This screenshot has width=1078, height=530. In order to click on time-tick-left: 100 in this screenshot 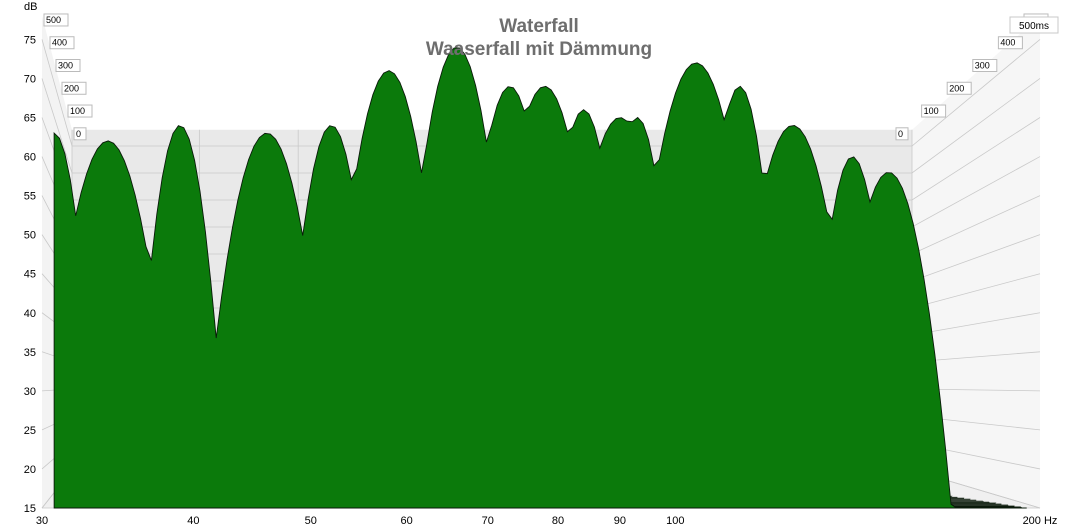, I will do `click(80, 111)`.